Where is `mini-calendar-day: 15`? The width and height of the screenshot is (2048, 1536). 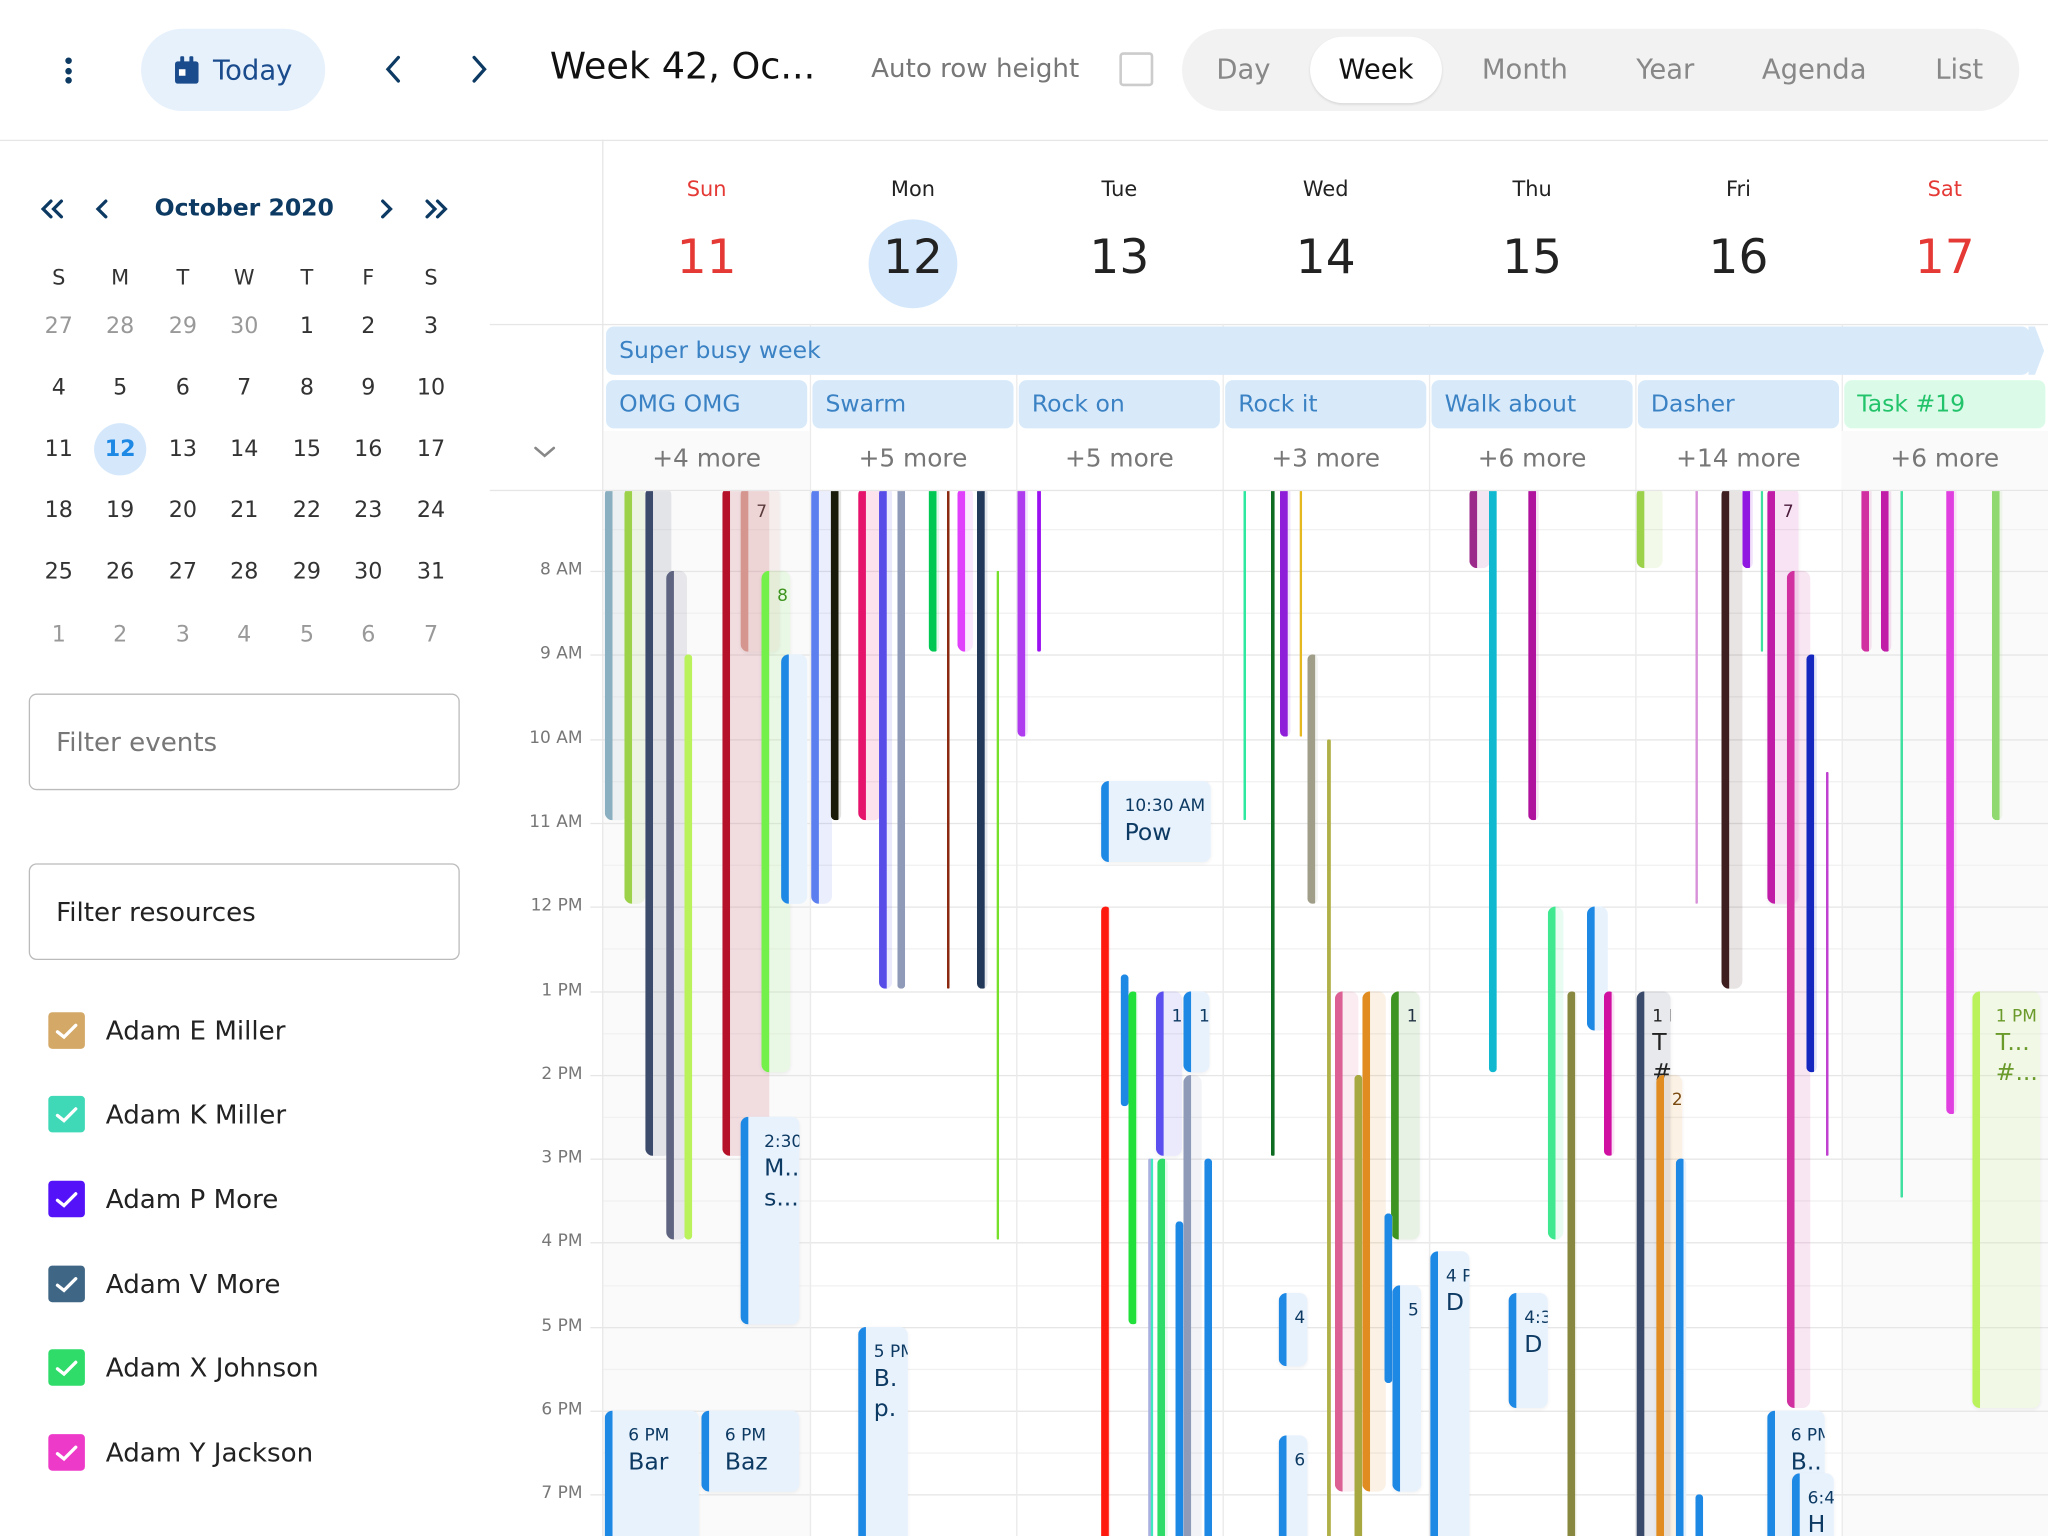 mini-calendar-day: 15 is located at coordinates (307, 449).